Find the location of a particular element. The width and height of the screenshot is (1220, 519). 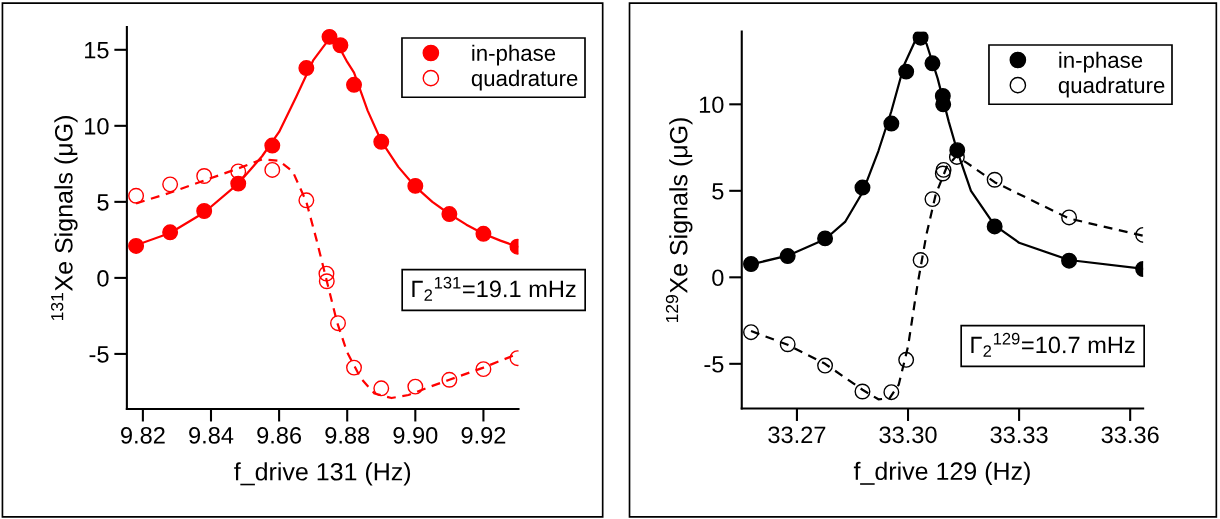

x-tick-label: 9.90 is located at coordinates (415, 435).